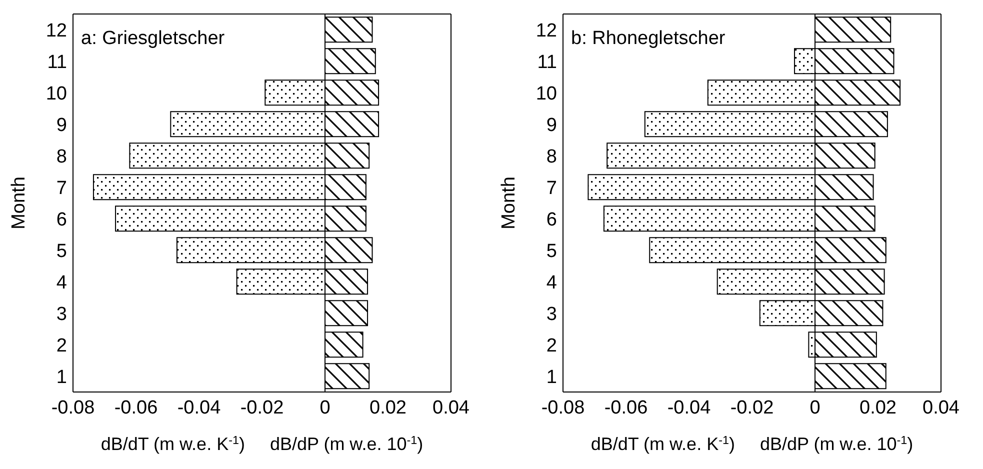 This screenshot has height=469, width=983. What do you see at coordinates (154, 39) in the screenshot?
I see `text: a: Griesgletscher` at bounding box center [154, 39].